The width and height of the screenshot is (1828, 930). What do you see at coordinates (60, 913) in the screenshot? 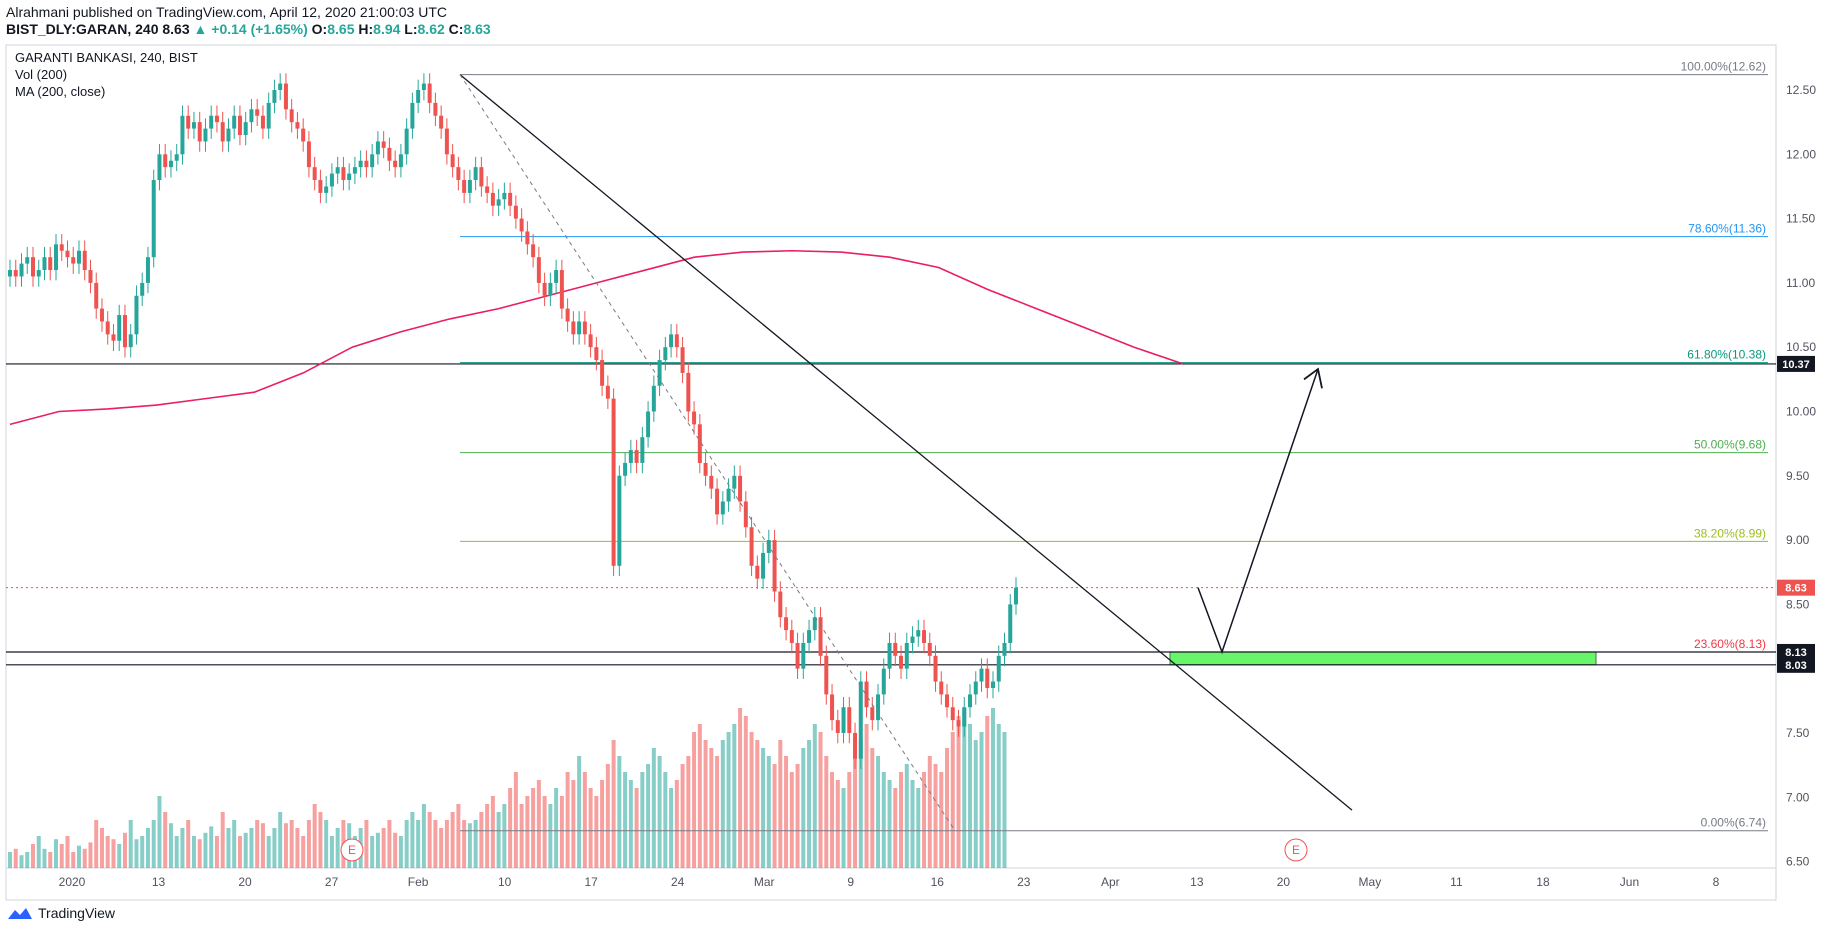
I see `tradingview-footer: TradingView` at bounding box center [60, 913].